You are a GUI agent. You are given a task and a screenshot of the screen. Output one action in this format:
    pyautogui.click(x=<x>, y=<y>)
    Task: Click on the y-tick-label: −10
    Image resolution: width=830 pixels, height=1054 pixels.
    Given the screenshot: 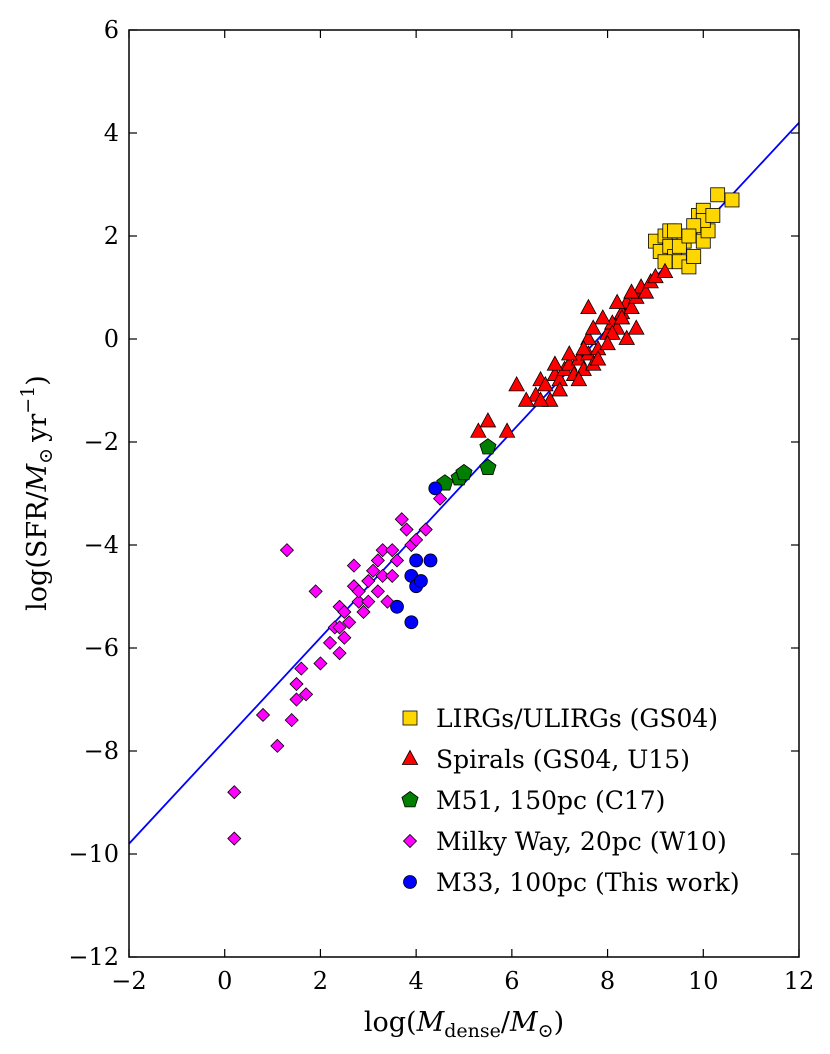 What is the action you would take?
    pyautogui.click(x=93, y=854)
    